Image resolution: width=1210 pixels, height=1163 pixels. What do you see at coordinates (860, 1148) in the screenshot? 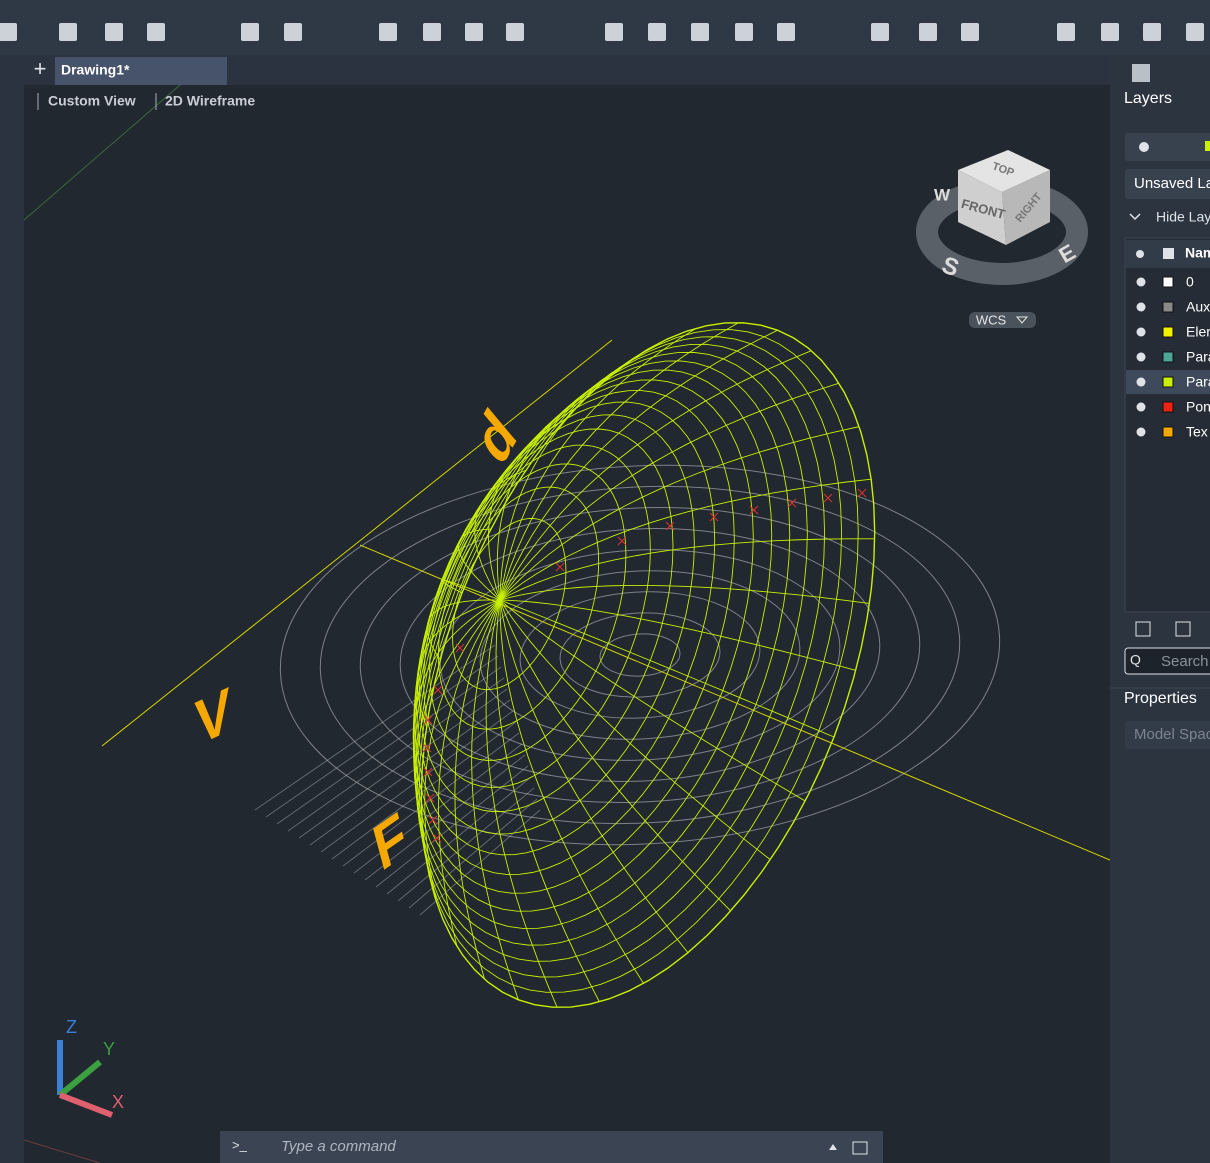
I see `share-button` at bounding box center [860, 1148].